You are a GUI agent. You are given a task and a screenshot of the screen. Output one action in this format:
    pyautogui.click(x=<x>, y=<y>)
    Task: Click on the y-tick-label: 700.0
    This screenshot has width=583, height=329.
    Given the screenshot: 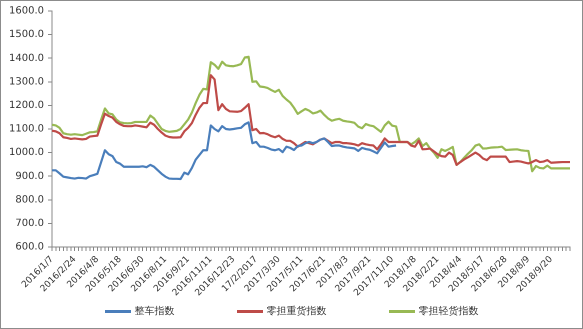 What is the action you would take?
    pyautogui.click(x=29, y=223)
    